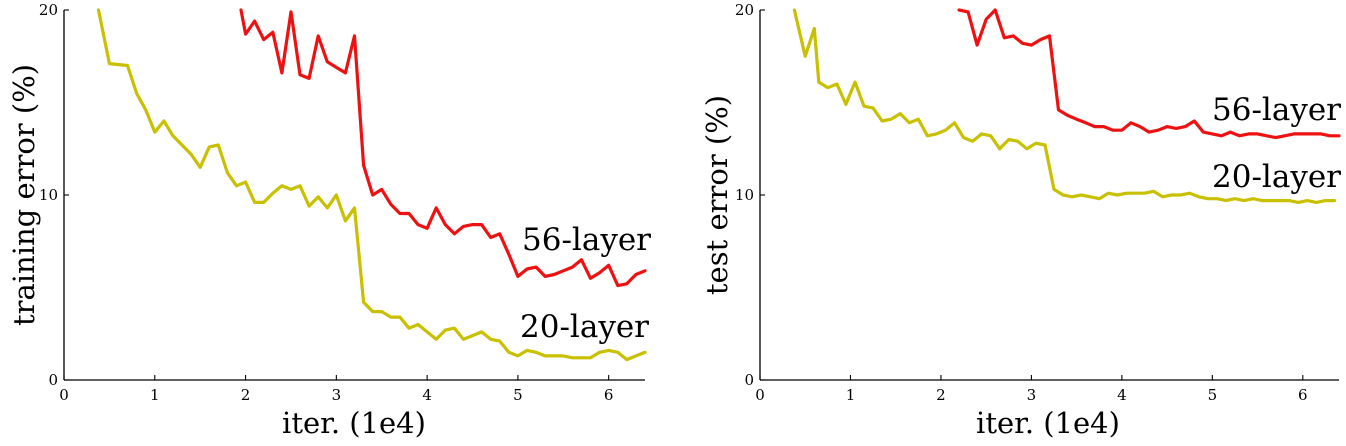  What do you see at coordinates (717, 195) in the screenshot?
I see `y-axis-title: test error (%)` at bounding box center [717, 195].